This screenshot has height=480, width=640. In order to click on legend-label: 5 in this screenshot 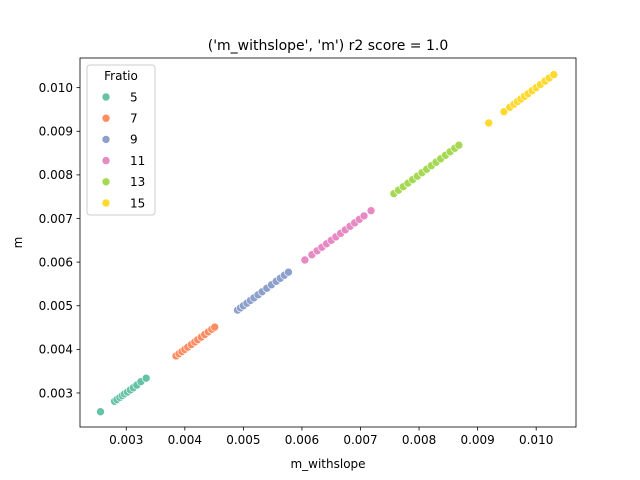, I will do `click(134, 97)`.